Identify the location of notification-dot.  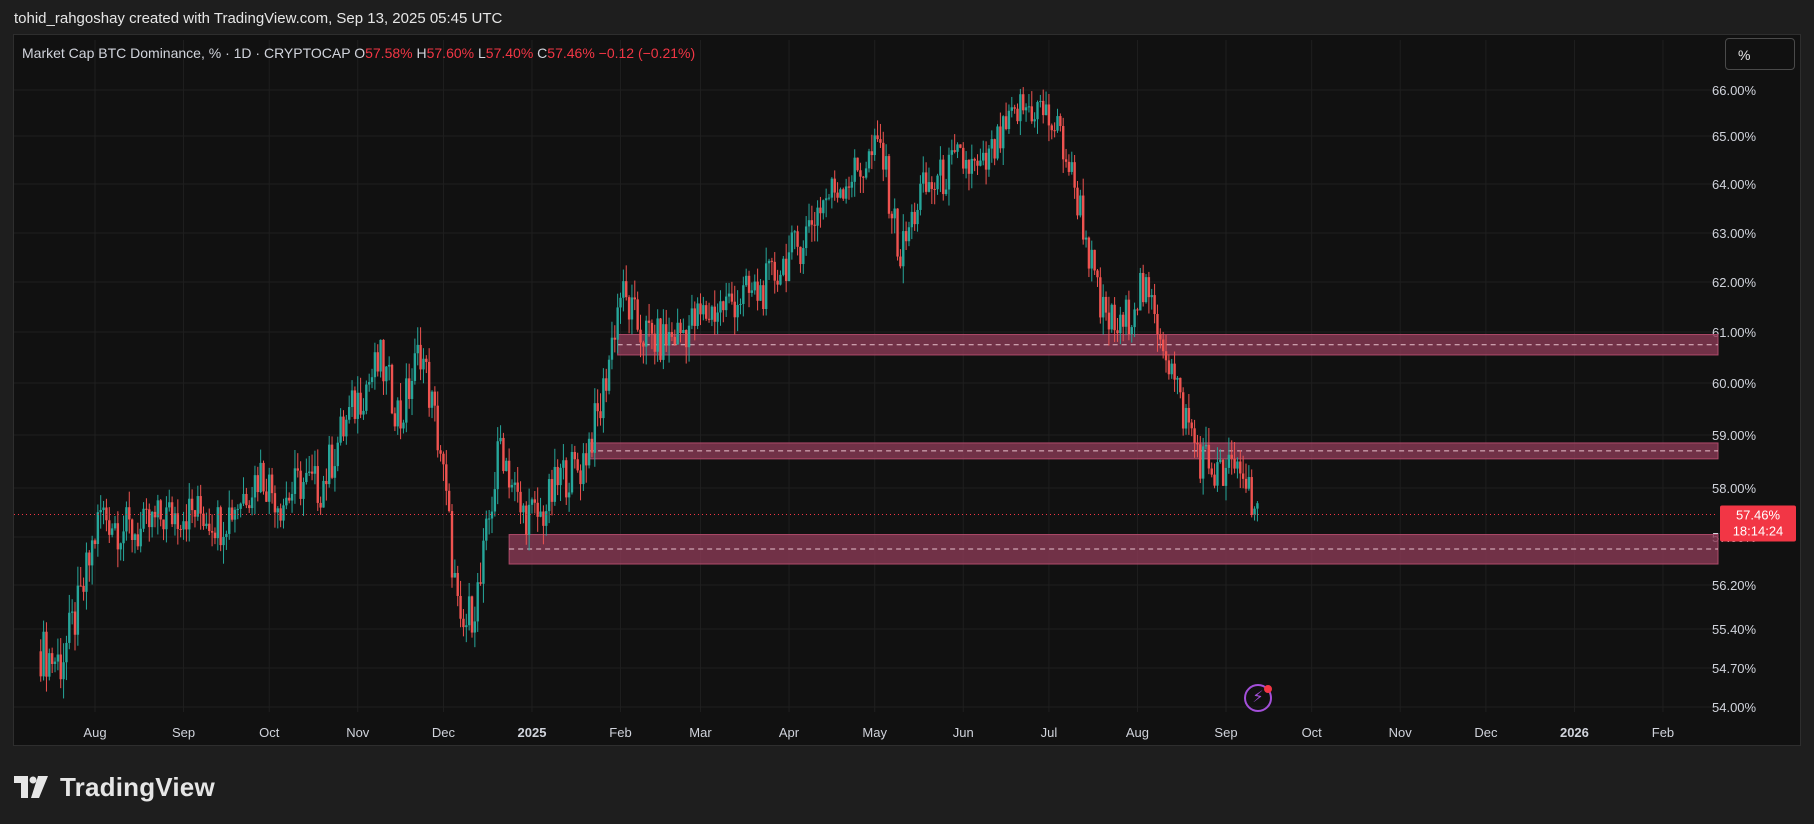
(1268, 689).